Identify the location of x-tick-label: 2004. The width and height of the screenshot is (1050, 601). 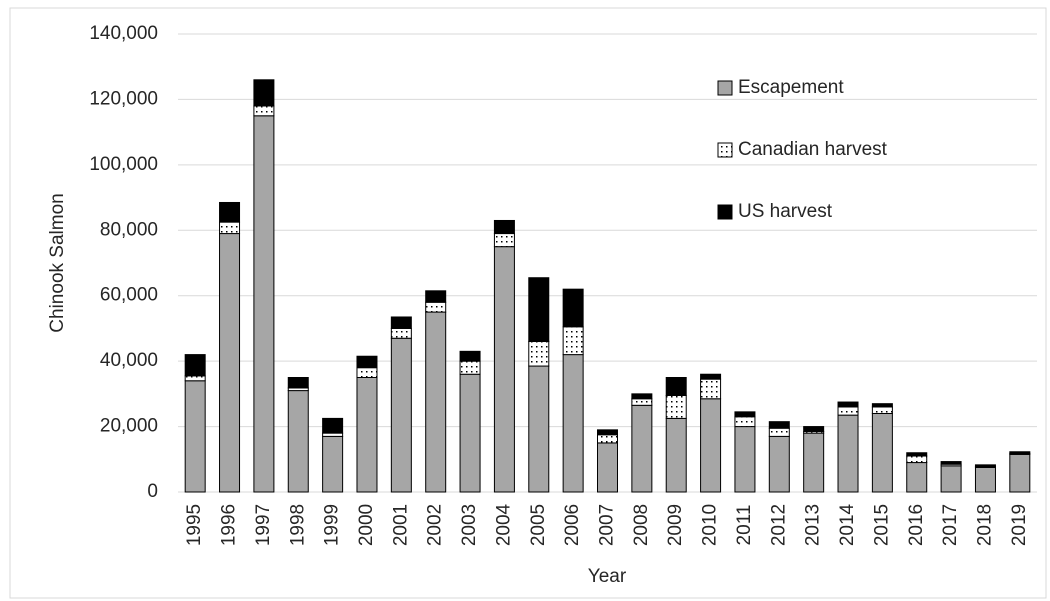
(503, 524).